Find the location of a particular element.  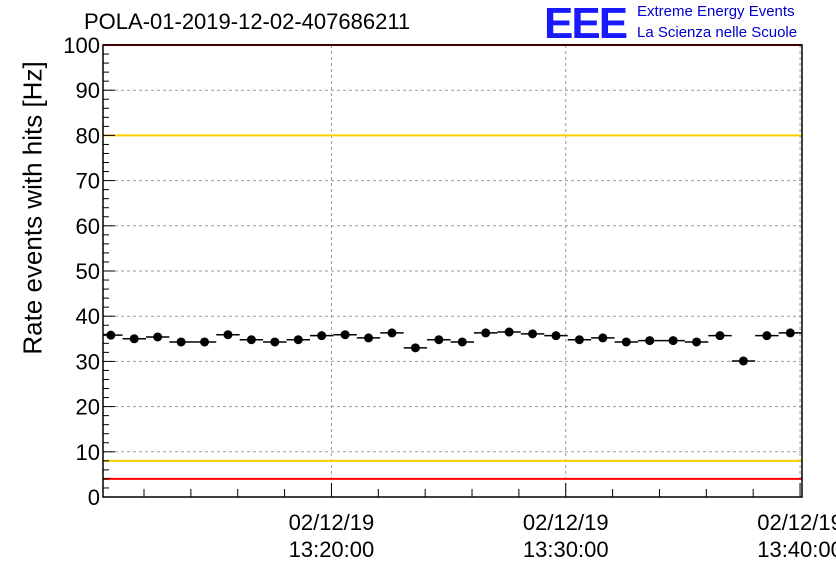

x-tick-label-time: 13:30:00 is located at coordinates (566, 549).